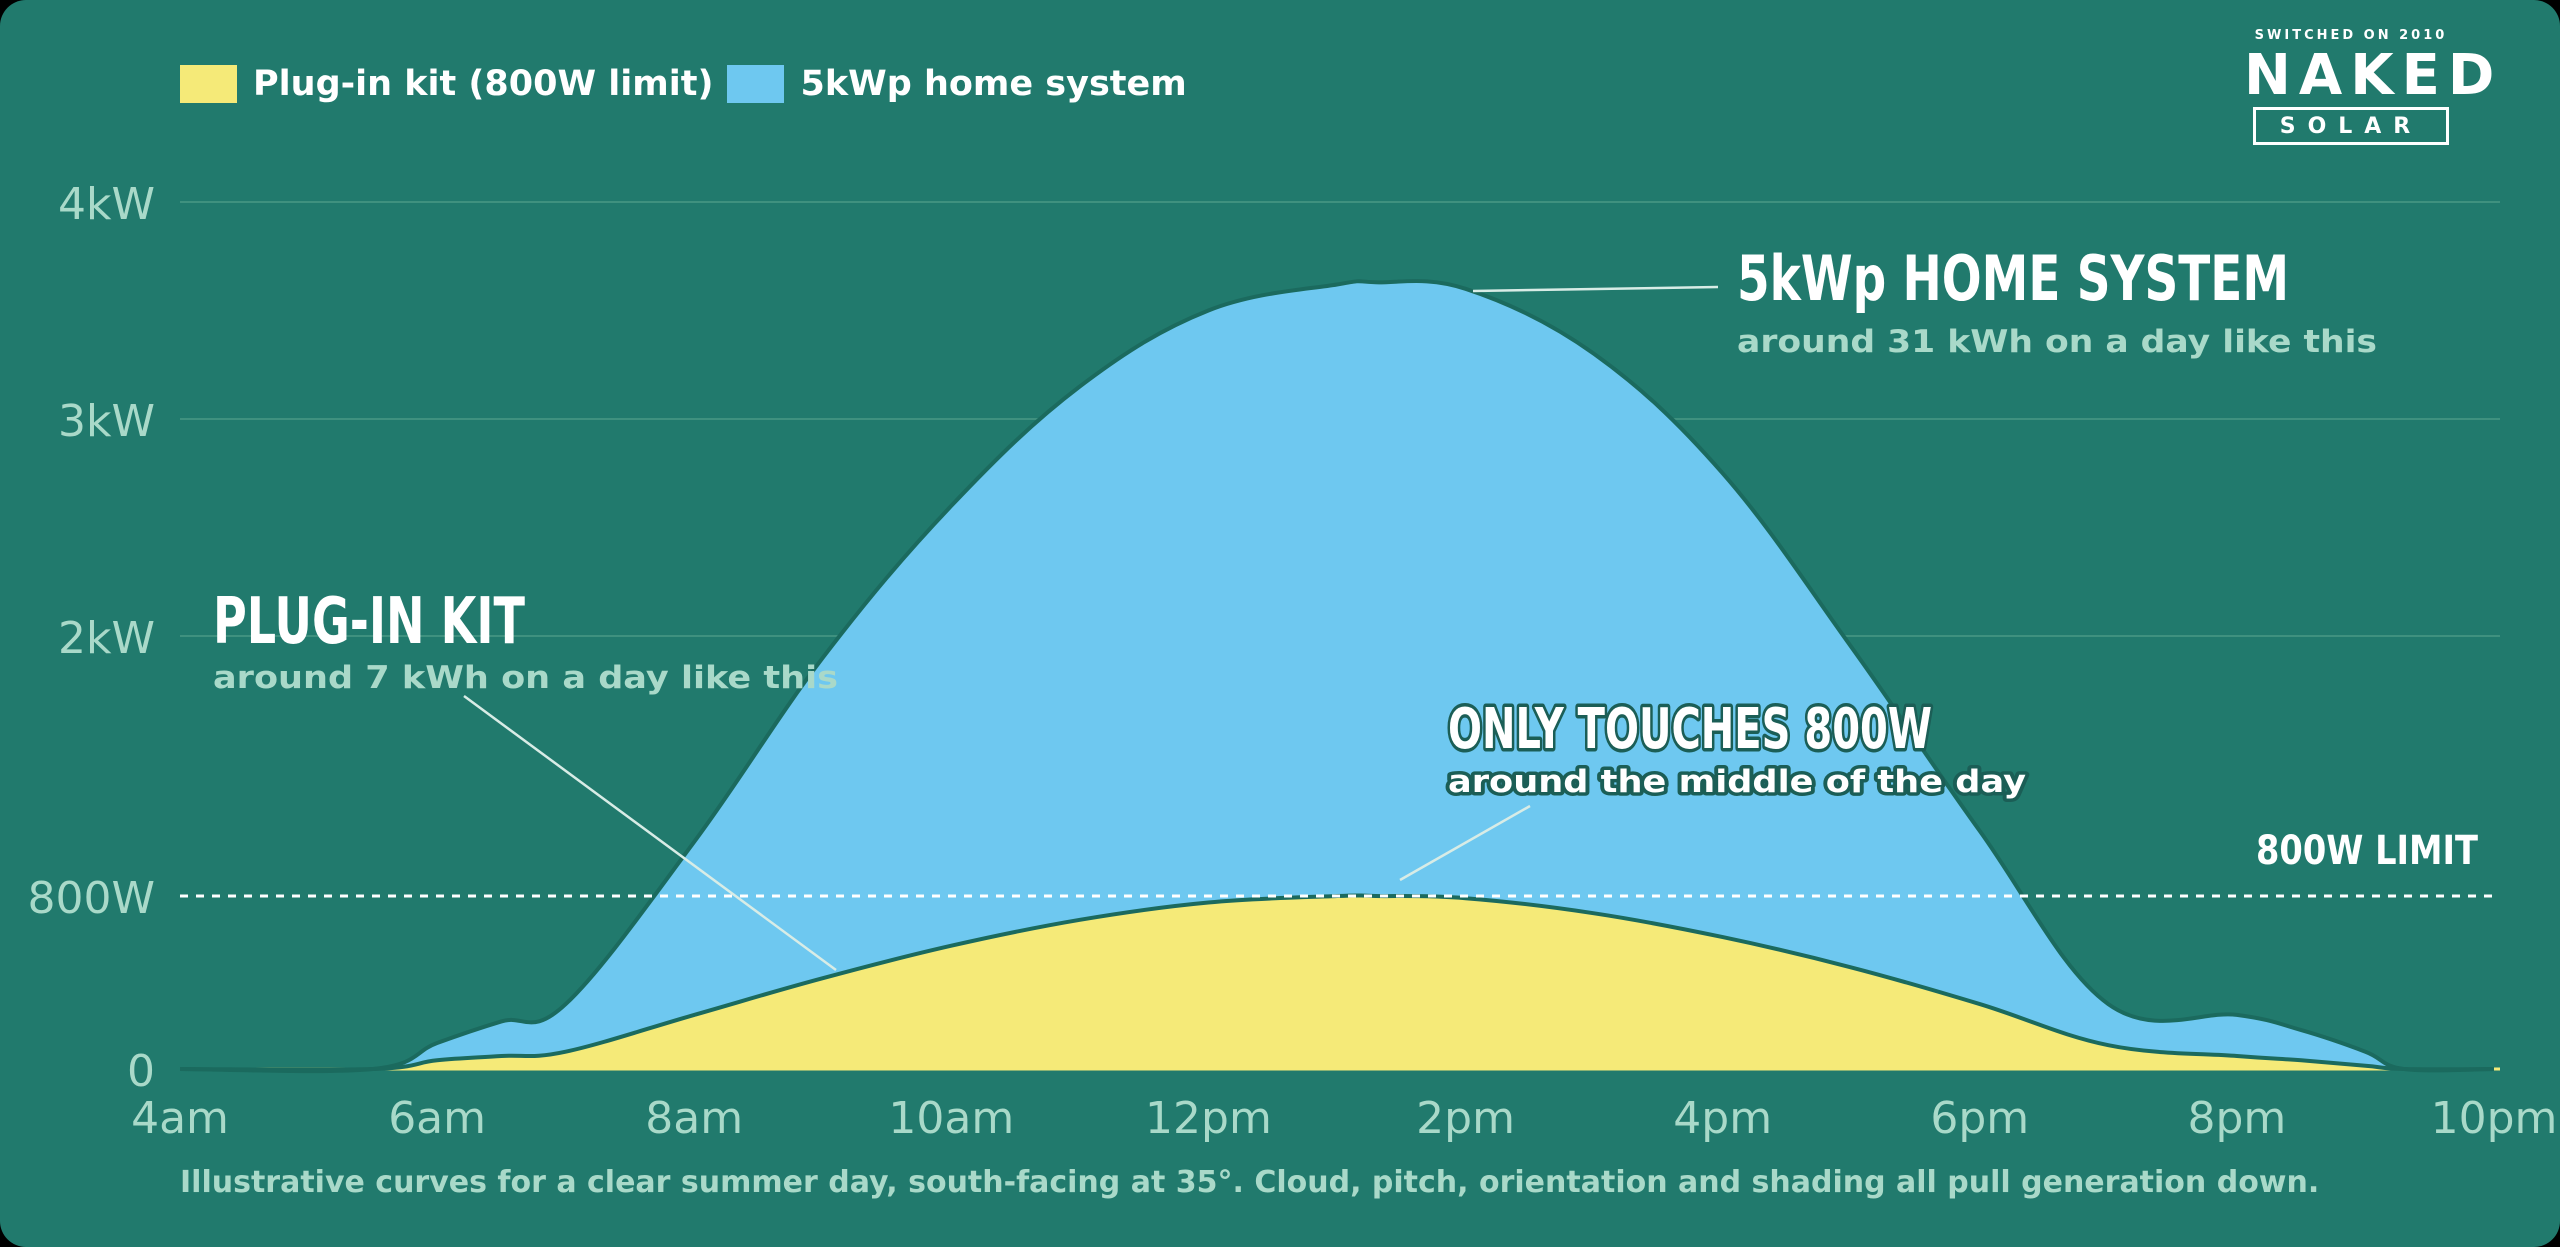 This screenshot has width=2560, height=1247. What do you see at coordinates (2013, 278) in the screenshot?
I see `annotation-home-title: 5kWp HOME SYSTEM` at bounding box center [2013, 278].